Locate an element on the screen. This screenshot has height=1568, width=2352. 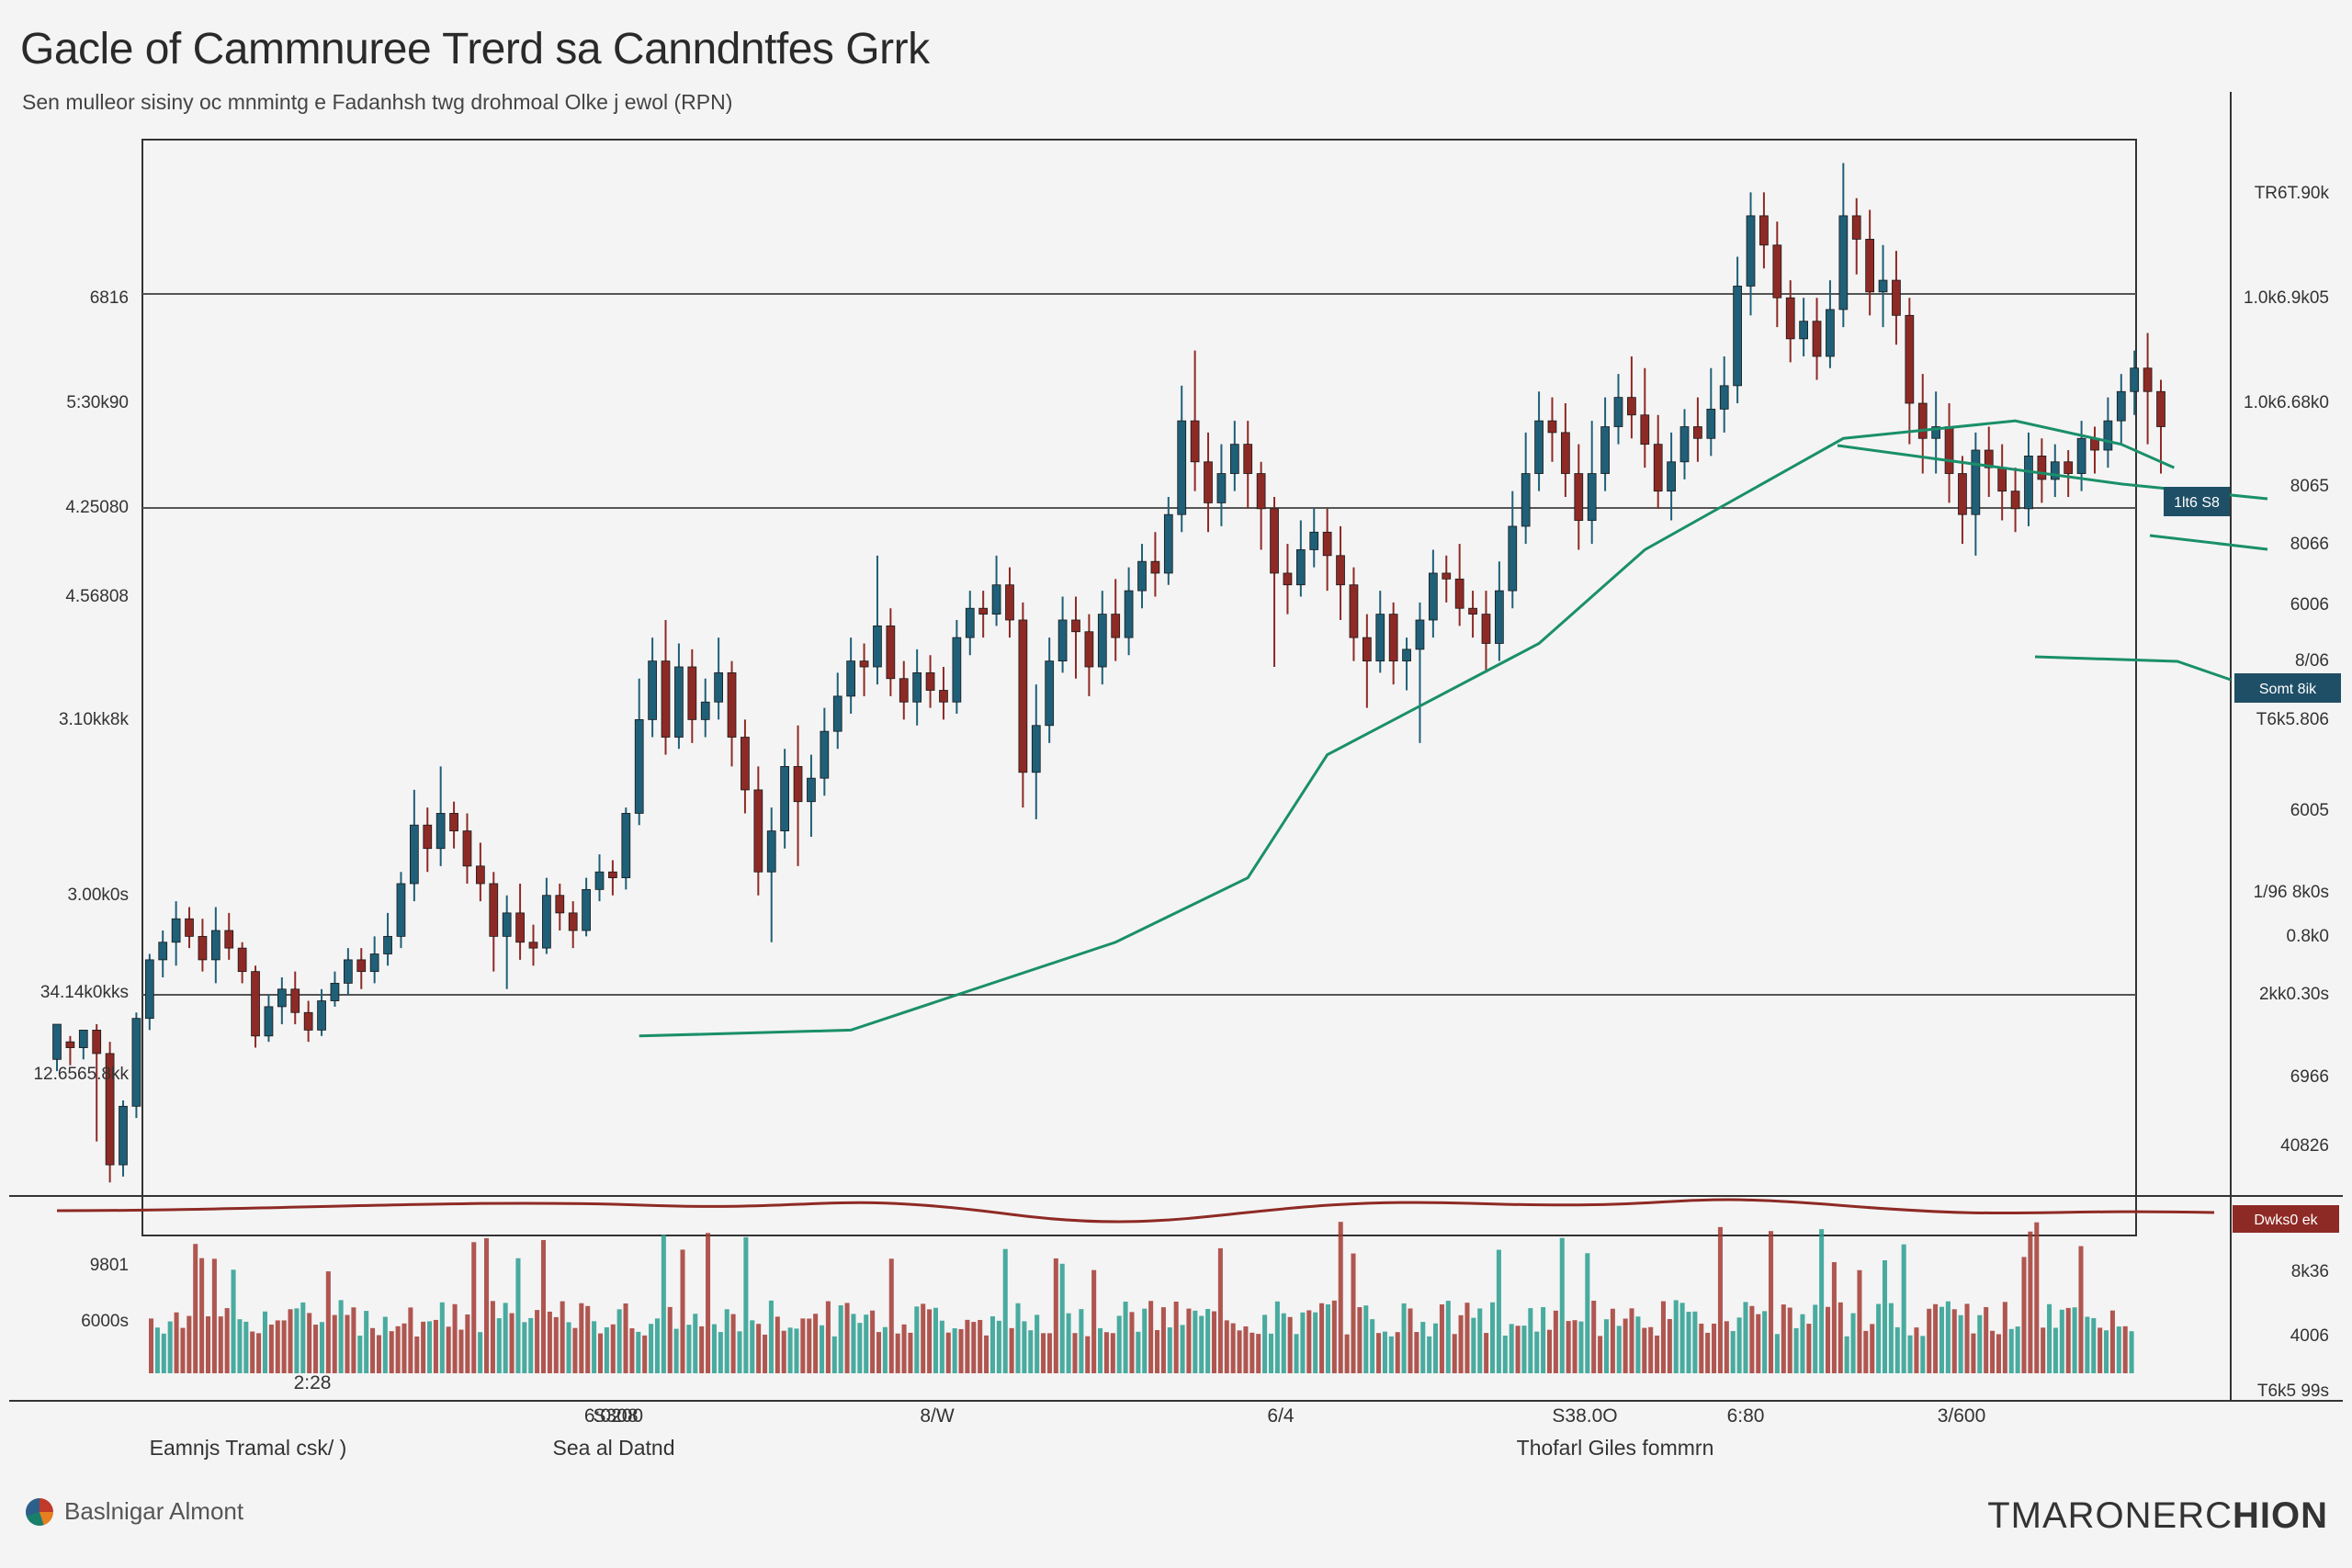
y-tick-right: 8k36 is located at coordinates (2310, 1272).